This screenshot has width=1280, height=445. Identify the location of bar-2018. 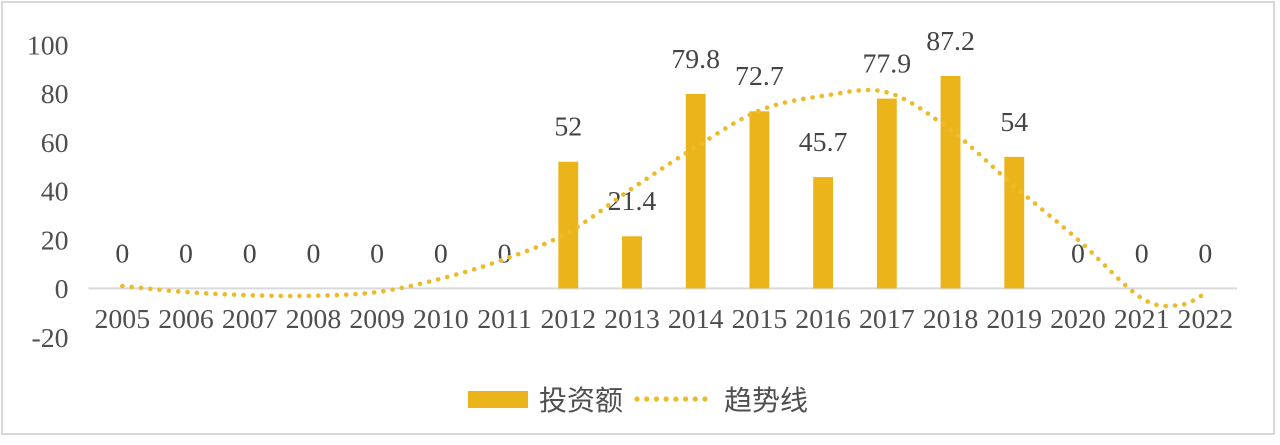
(950, 182).